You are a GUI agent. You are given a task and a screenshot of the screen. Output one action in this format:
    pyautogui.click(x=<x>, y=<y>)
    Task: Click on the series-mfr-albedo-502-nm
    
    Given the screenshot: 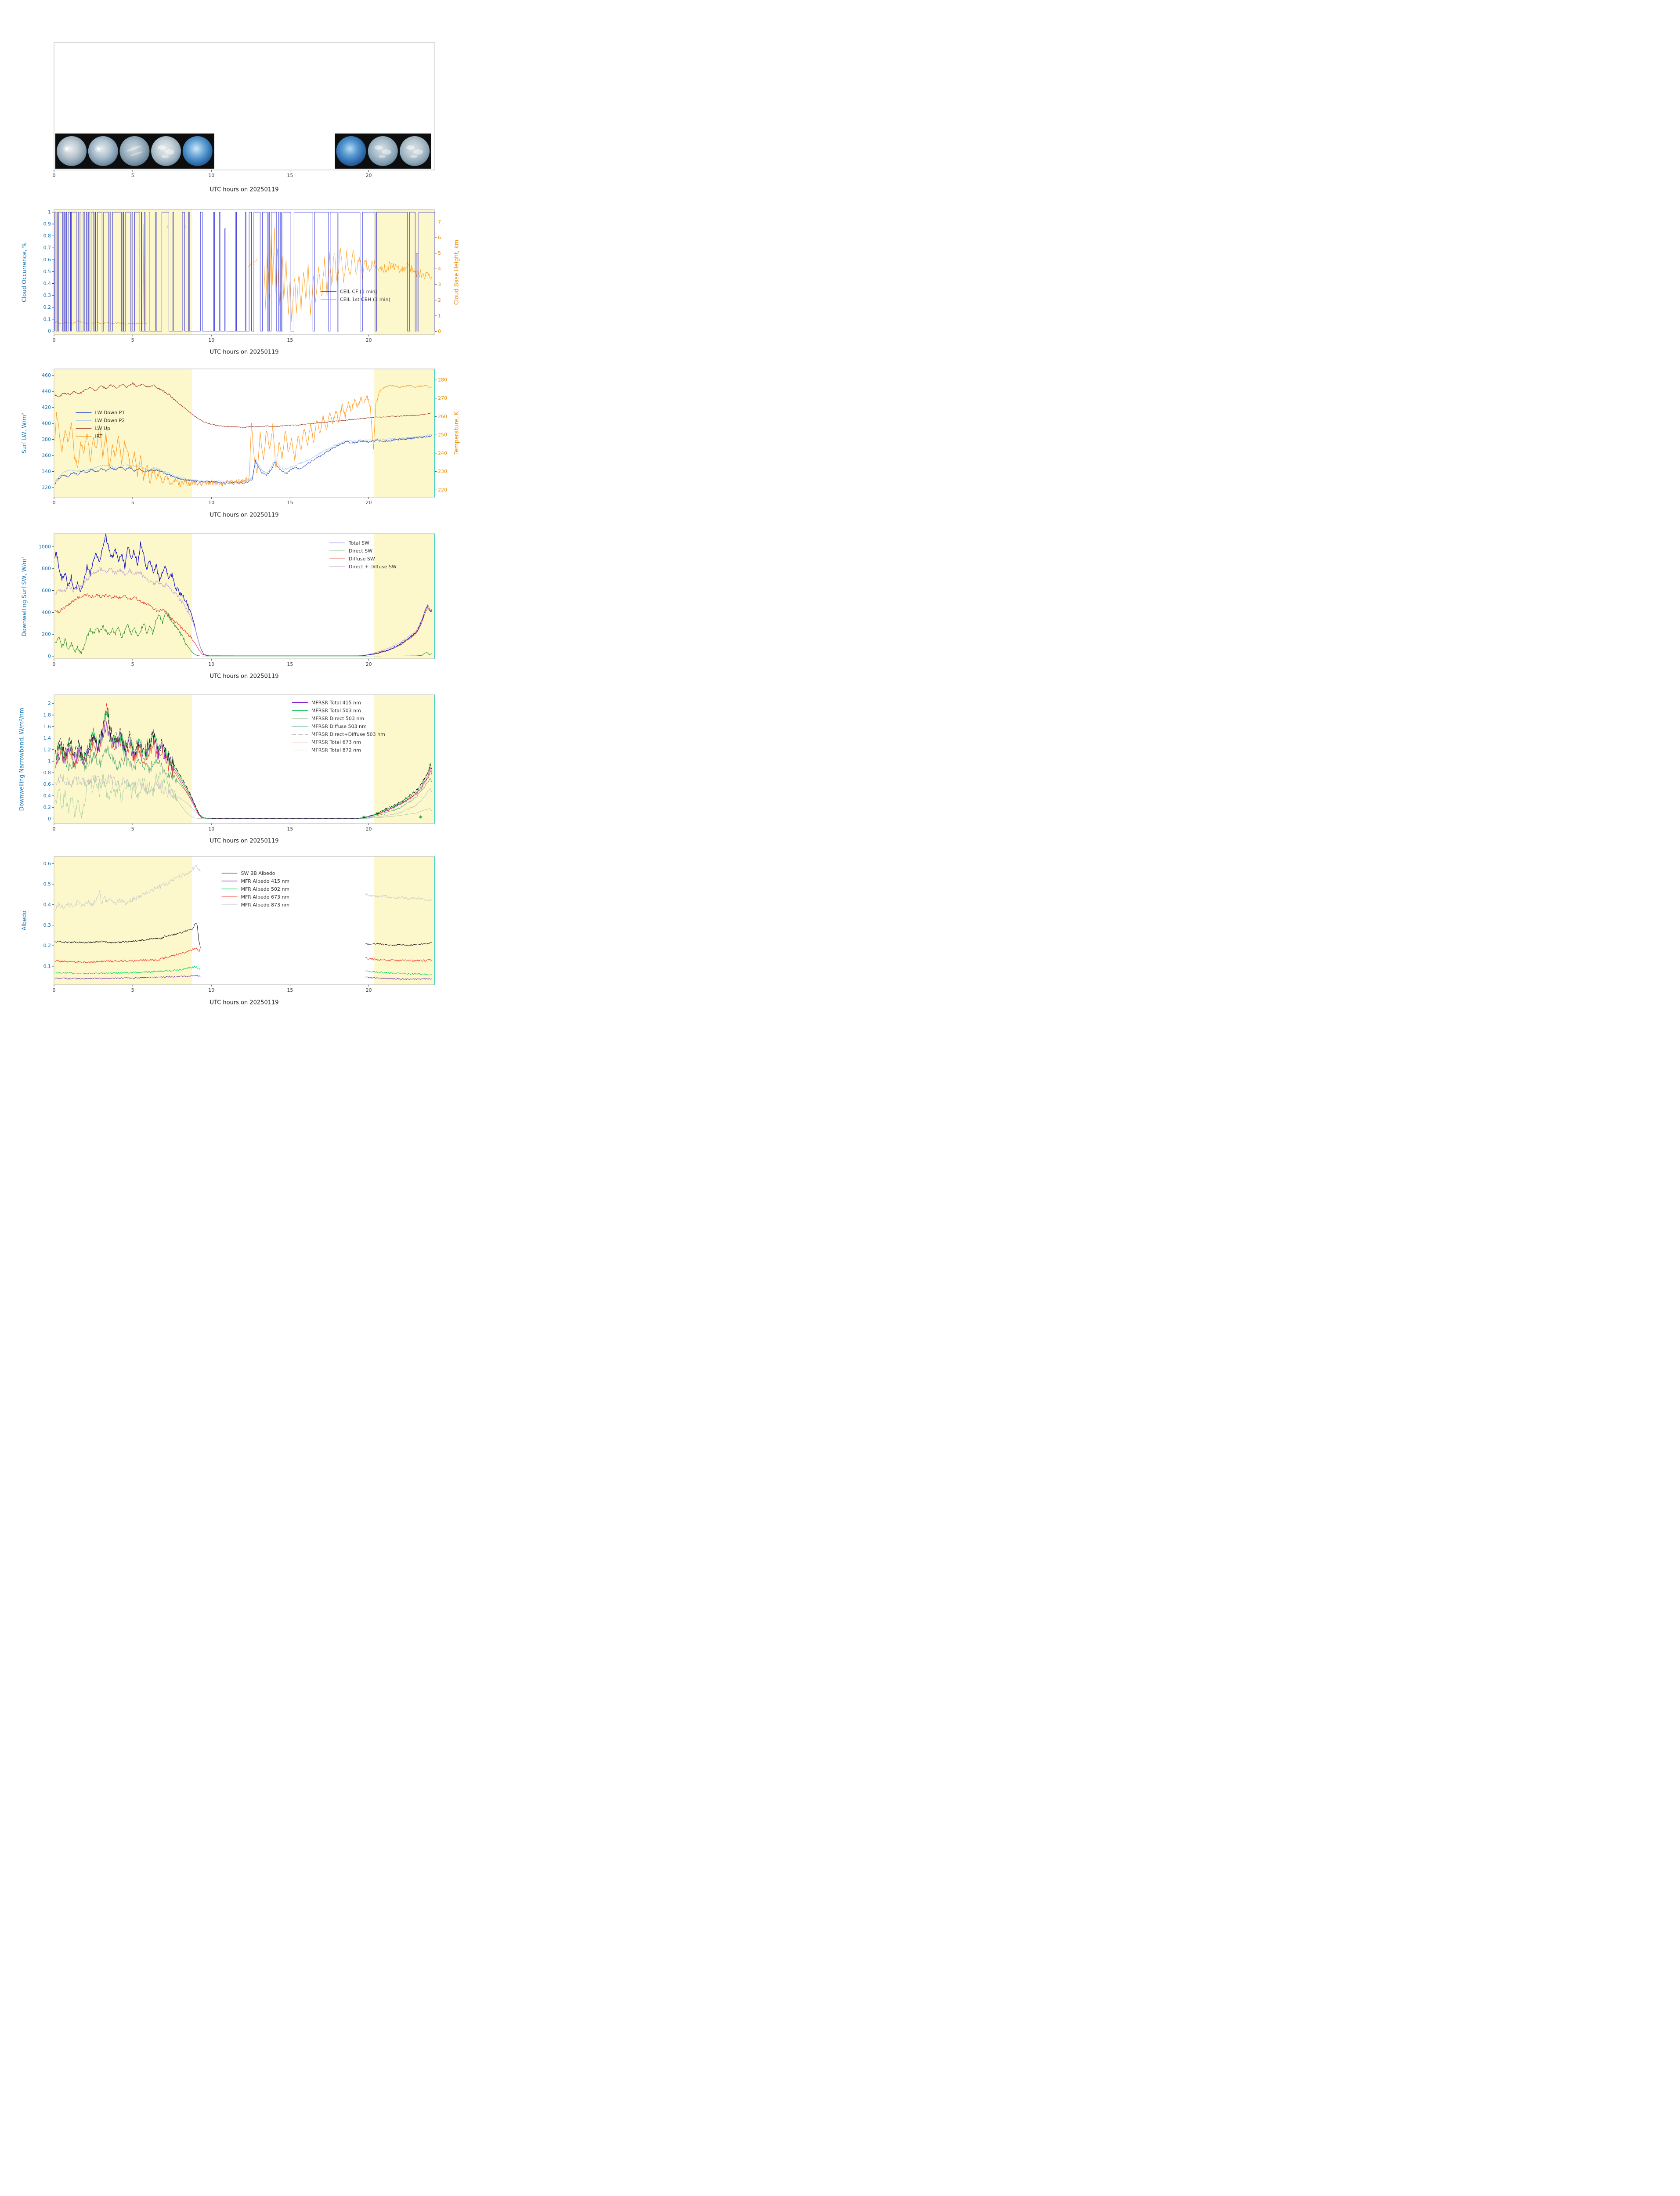 What is the action you would take?
    pyautogui.click(x=243, y=971)
    